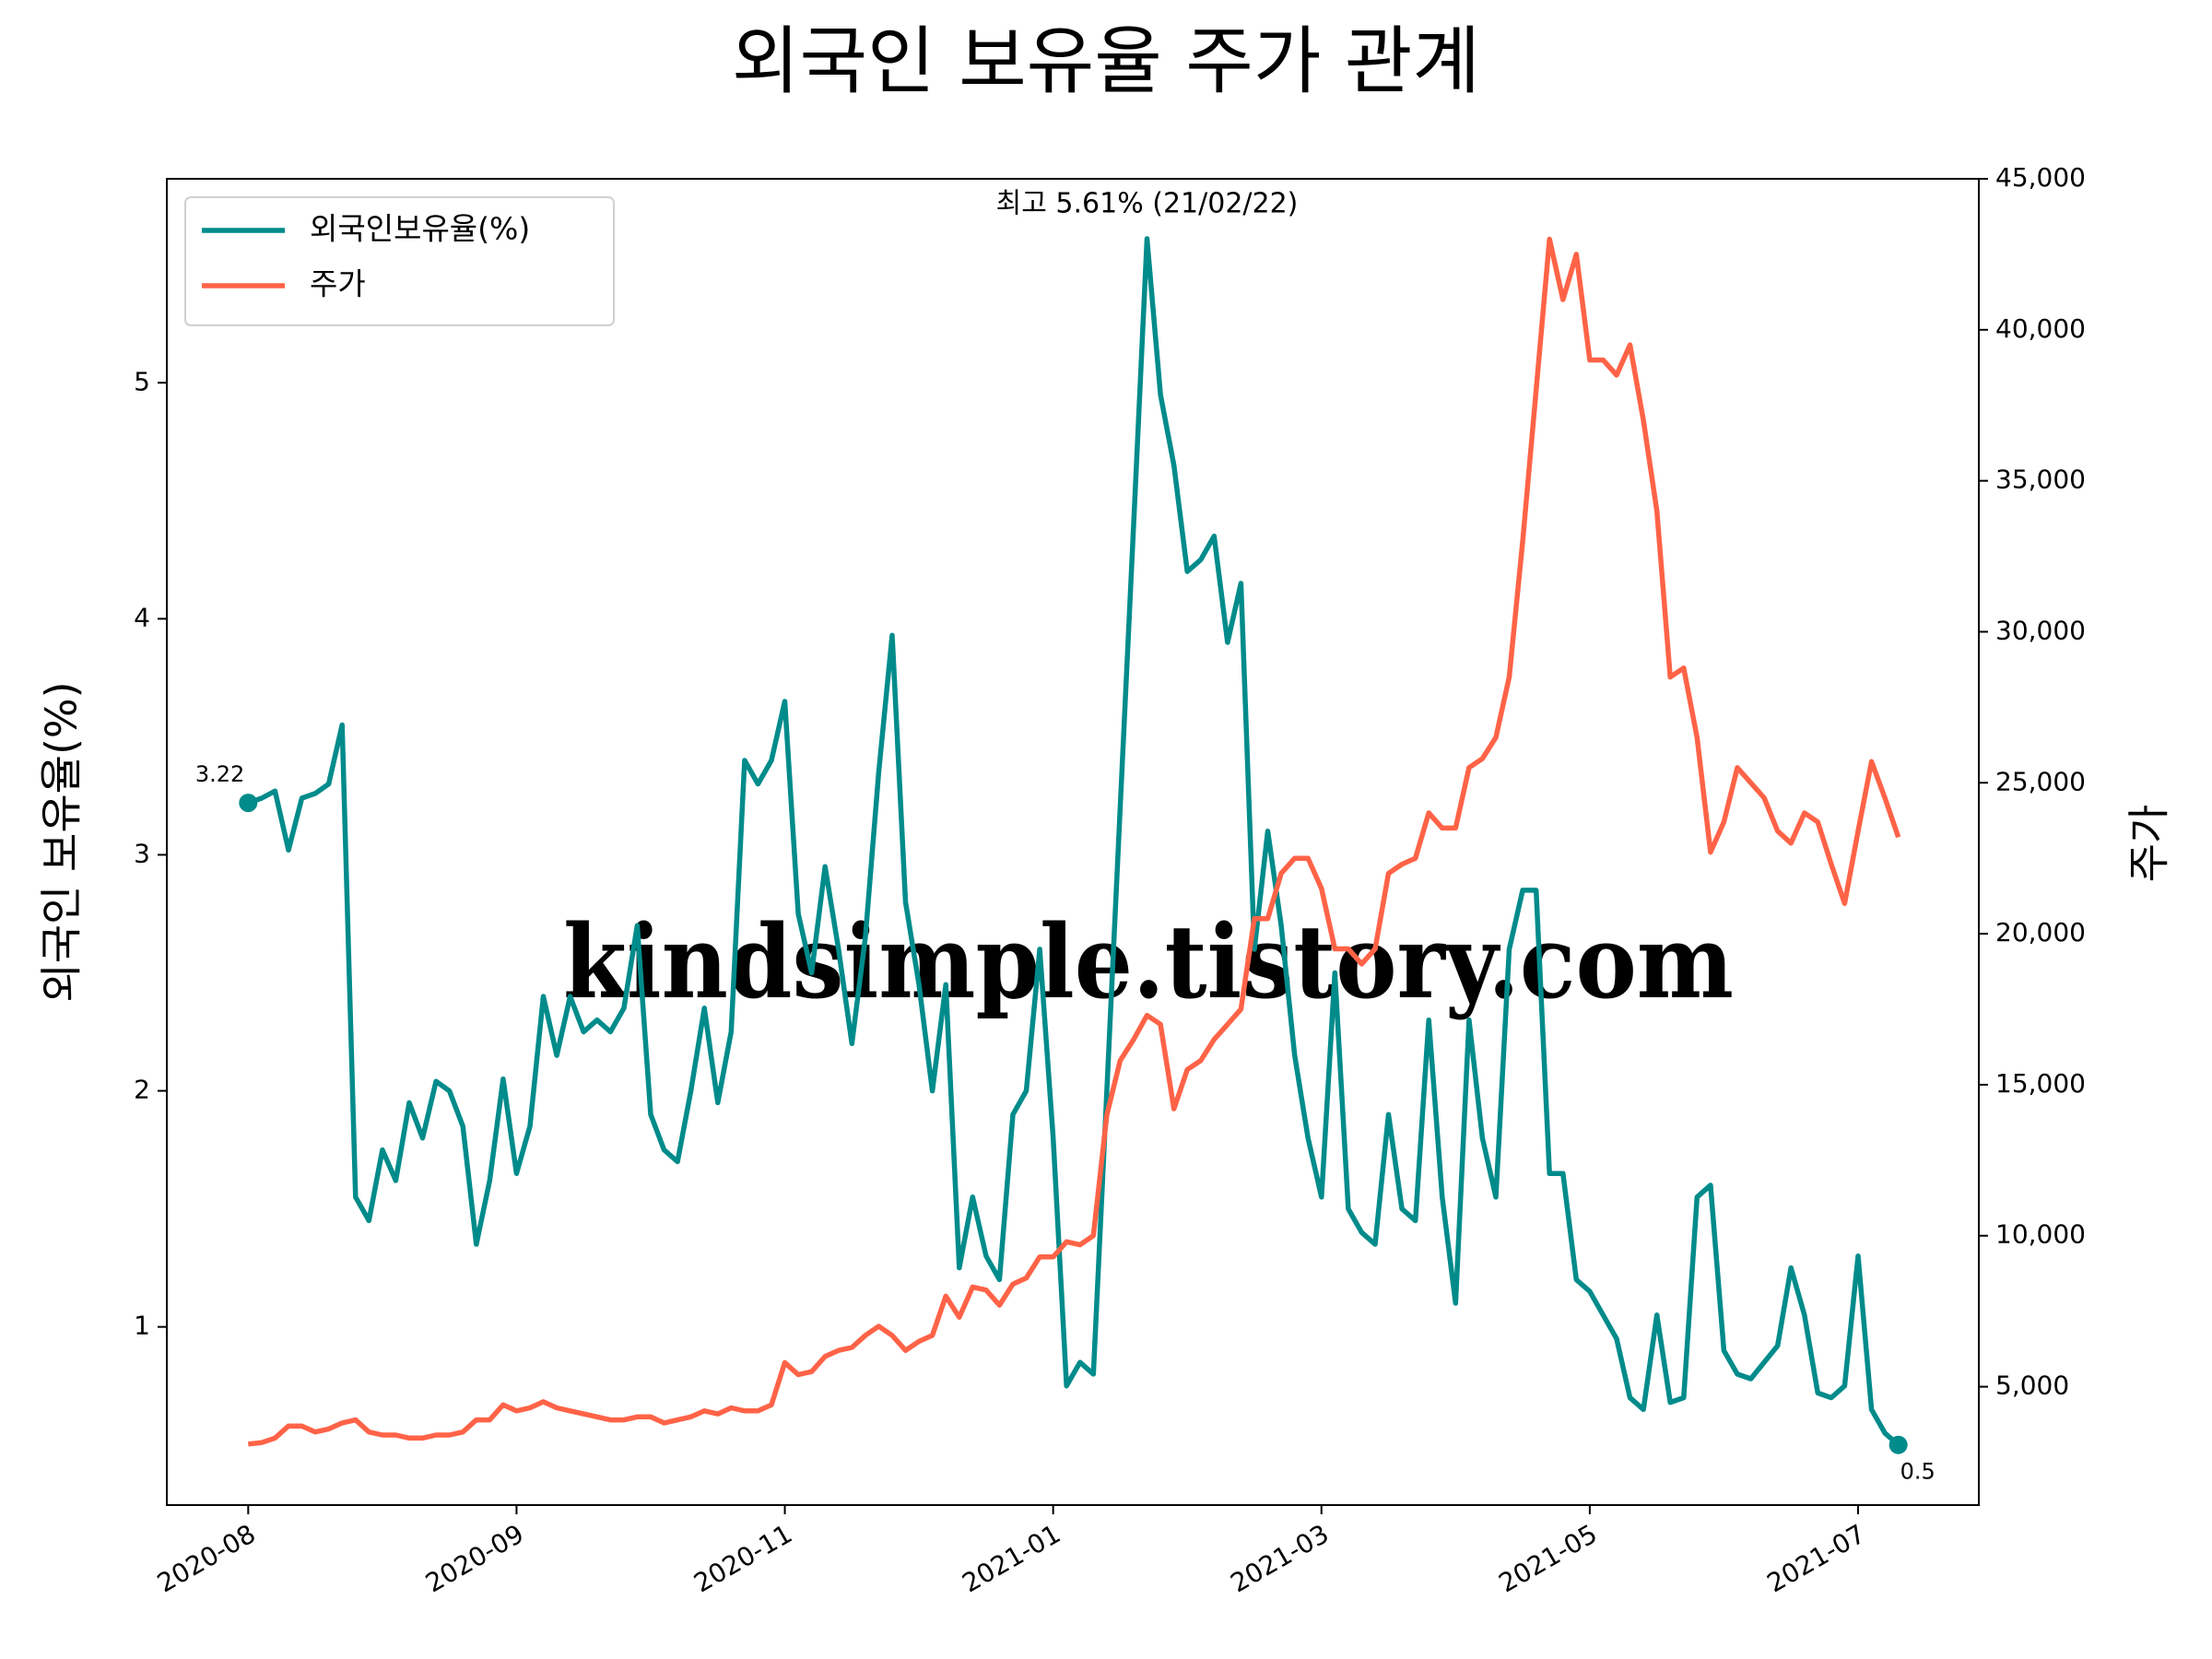 The height and width of the screenshot is (1659, 2212). Describe the element at coordinates (219, 774) in the screenshot. I see `end-label: 3.22` at that location.